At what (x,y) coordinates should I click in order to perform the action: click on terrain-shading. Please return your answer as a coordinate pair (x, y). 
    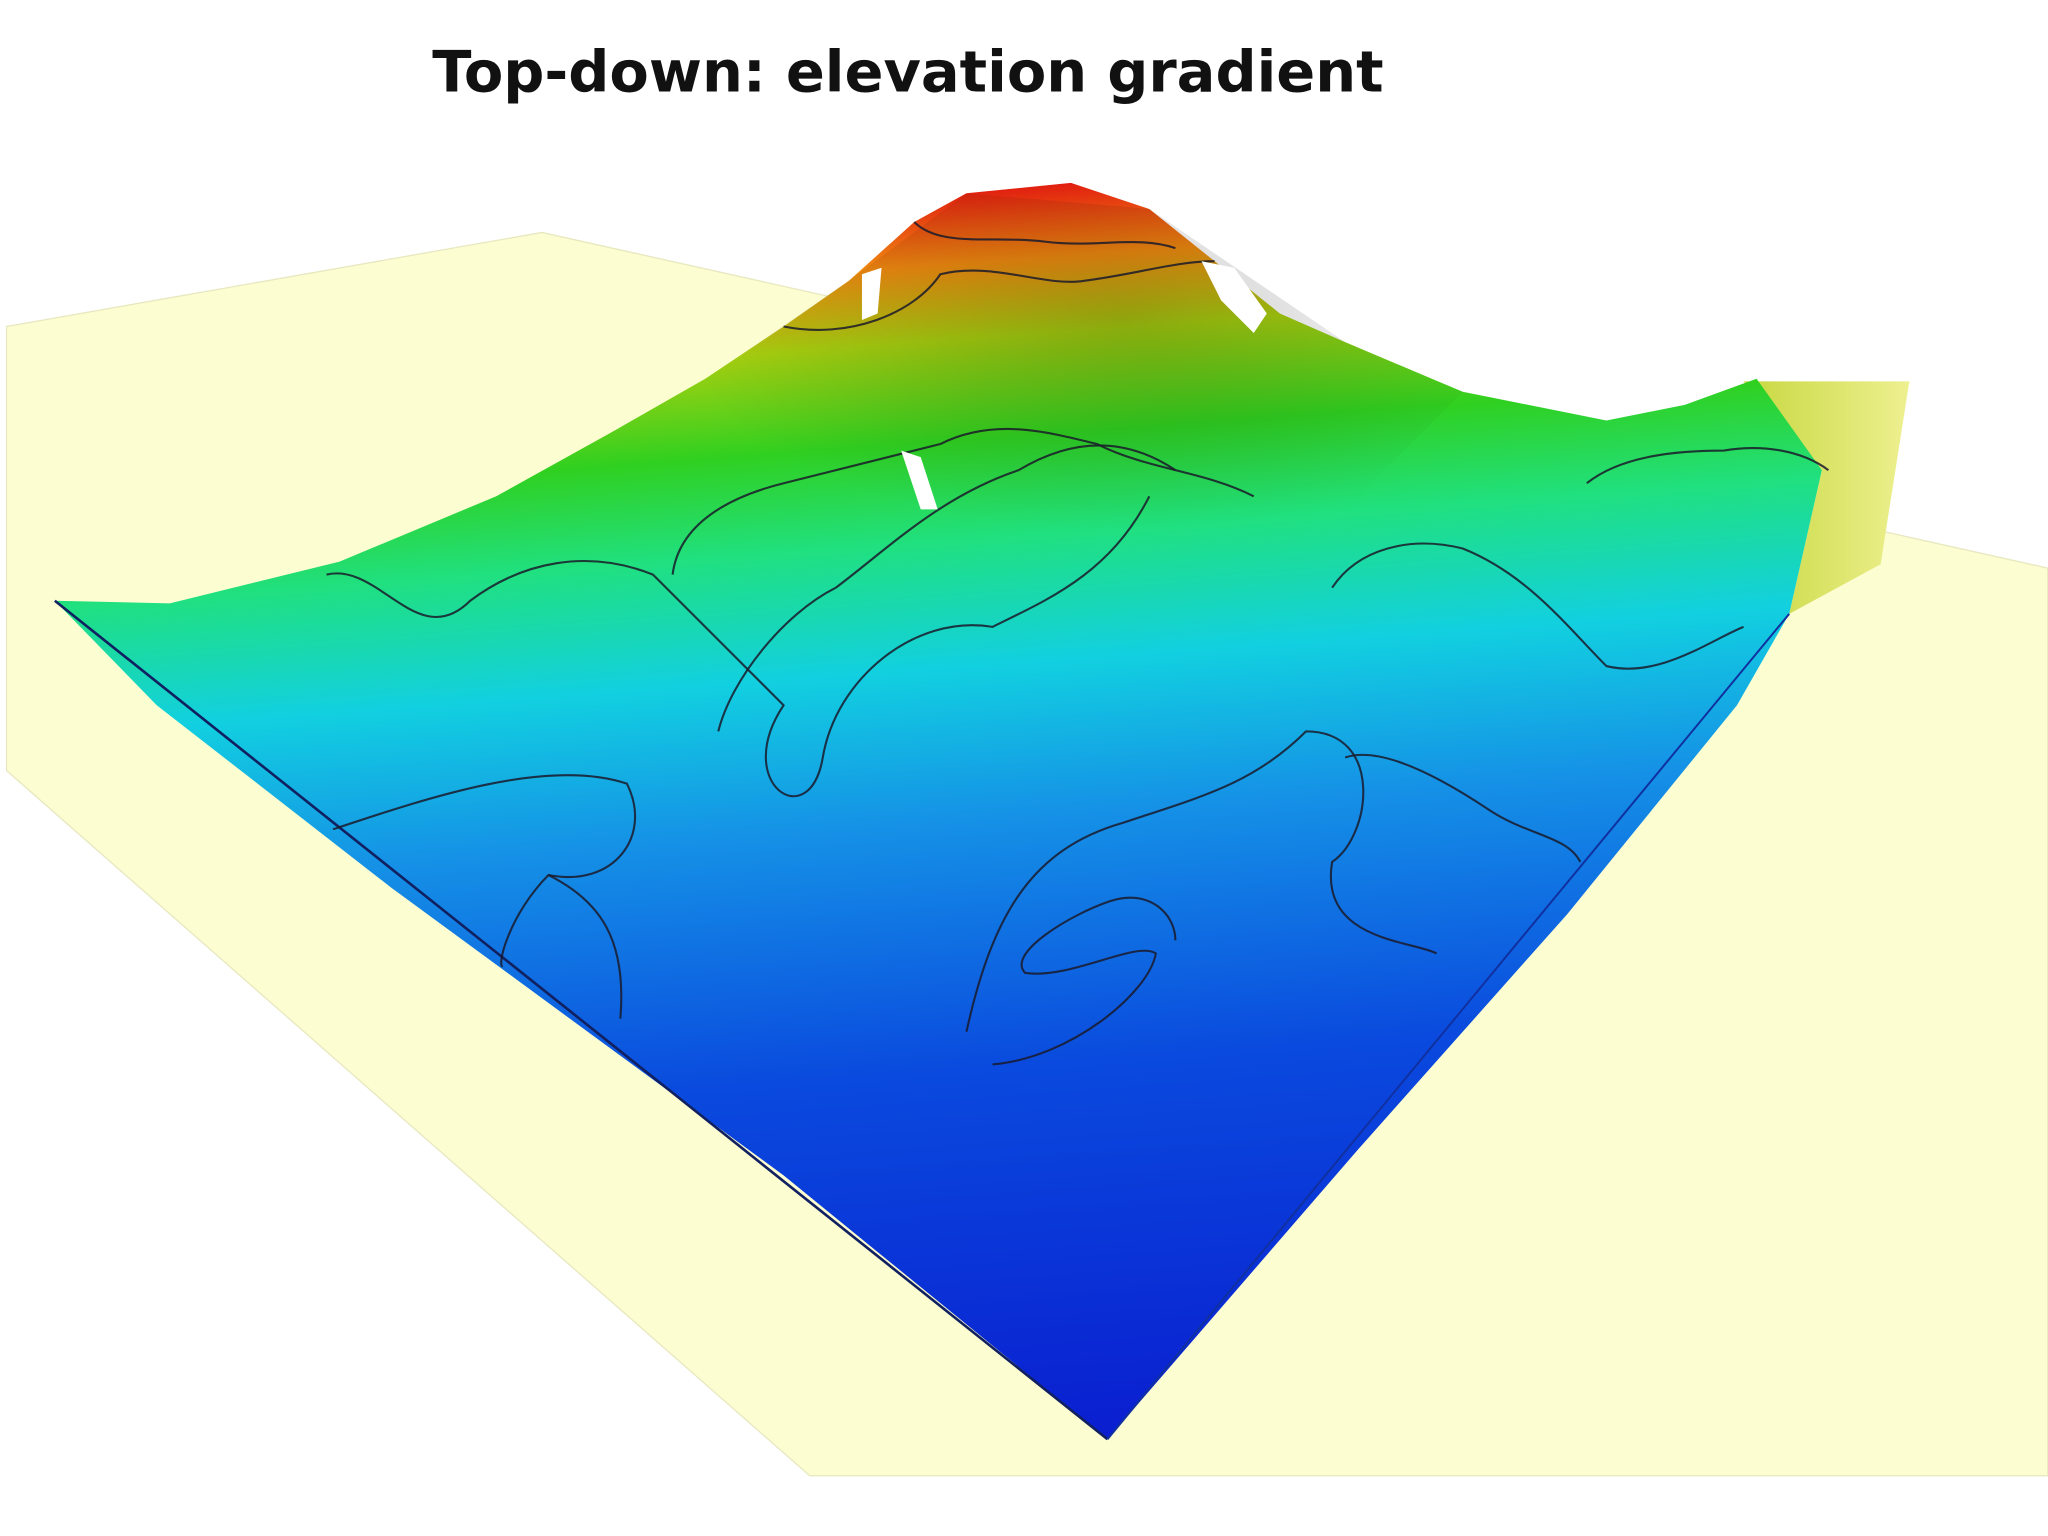
    Looking at the image, I should click on (1084, 371).